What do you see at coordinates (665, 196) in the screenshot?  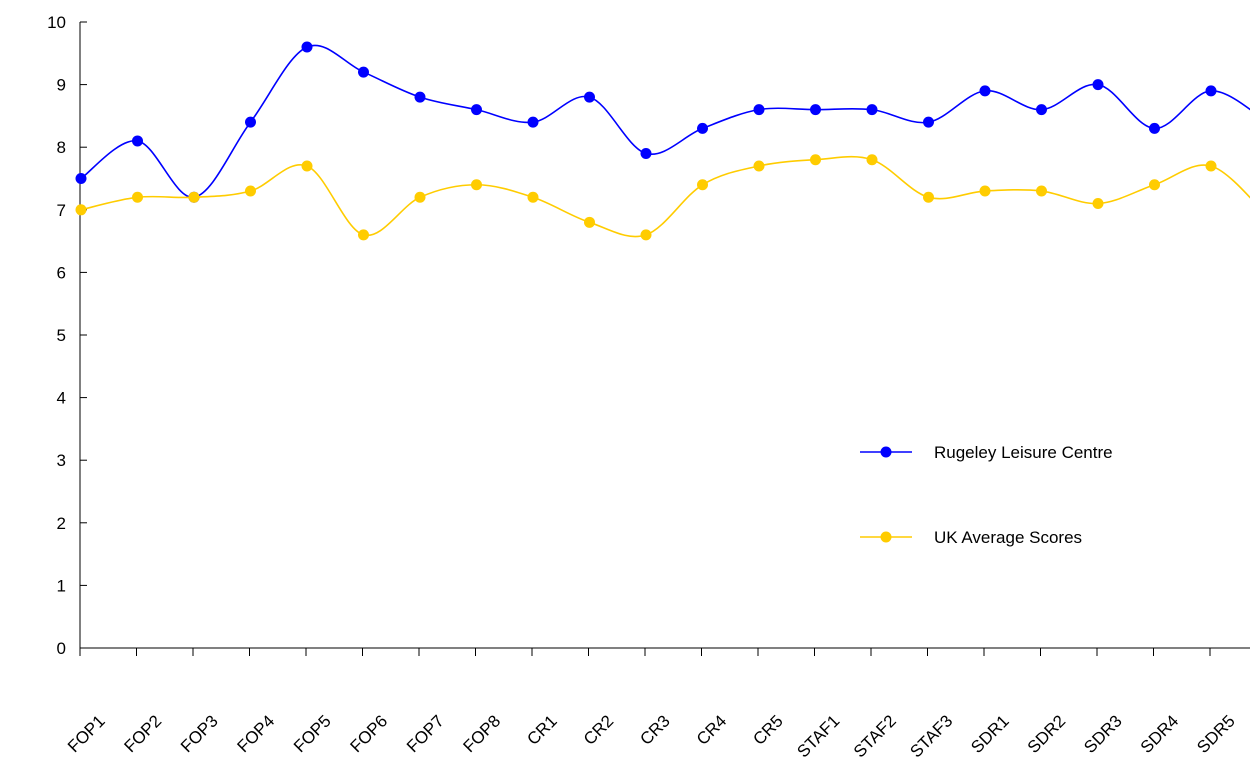 I see `series-line` at bounding box center [665, 196].